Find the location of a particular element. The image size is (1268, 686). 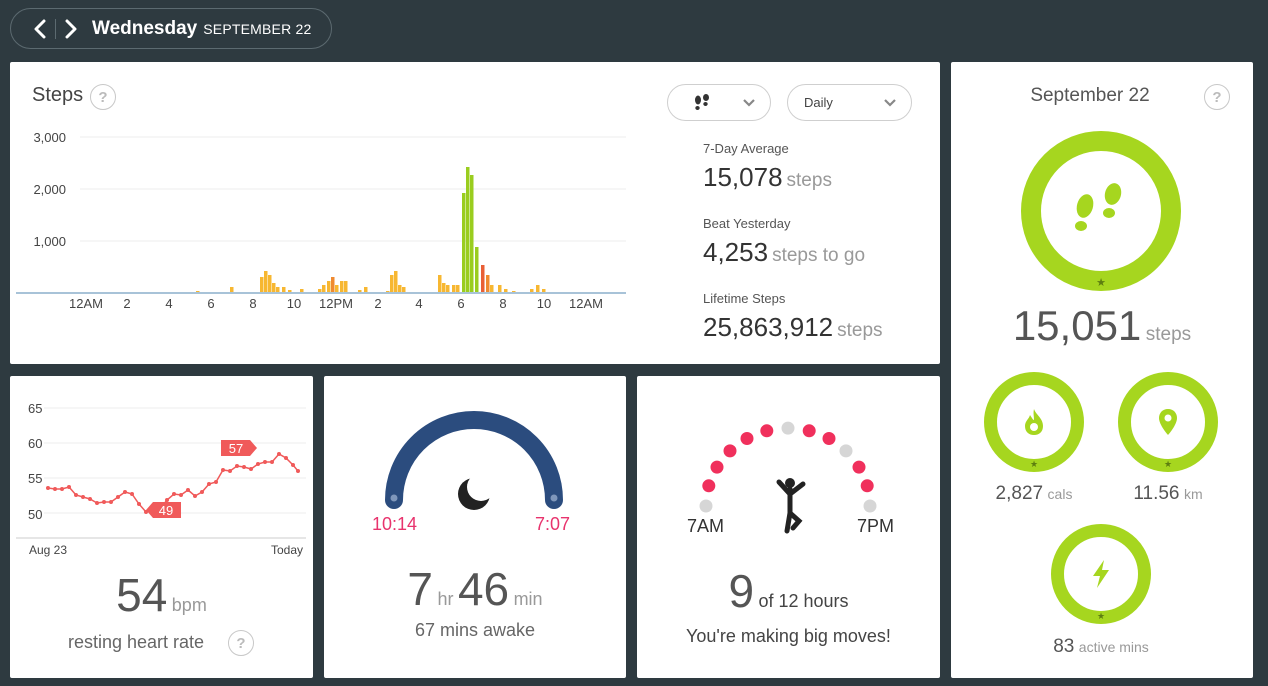

moon-icon is located at coordinates (476, 491).